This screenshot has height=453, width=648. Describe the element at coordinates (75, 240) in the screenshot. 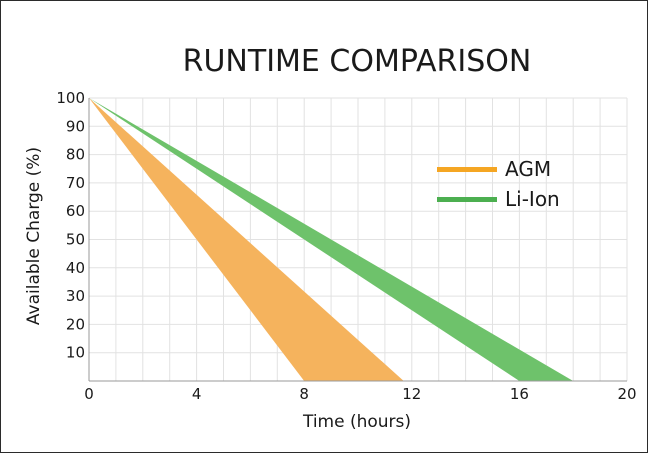

I see `y-tick-label: 50` at that location.